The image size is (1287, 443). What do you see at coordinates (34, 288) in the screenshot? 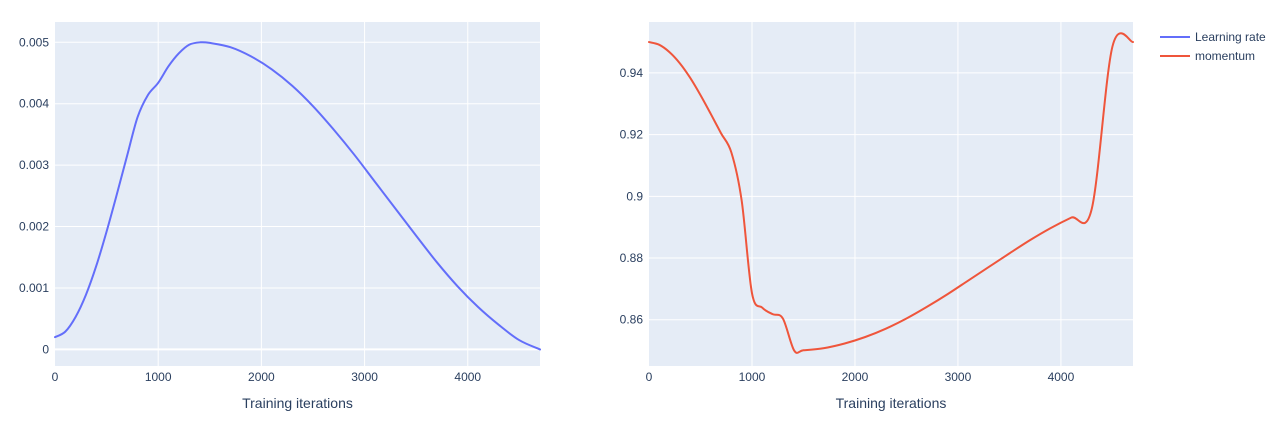
I see `y-tick-label: 0.001` at bounding box center [34, 288].